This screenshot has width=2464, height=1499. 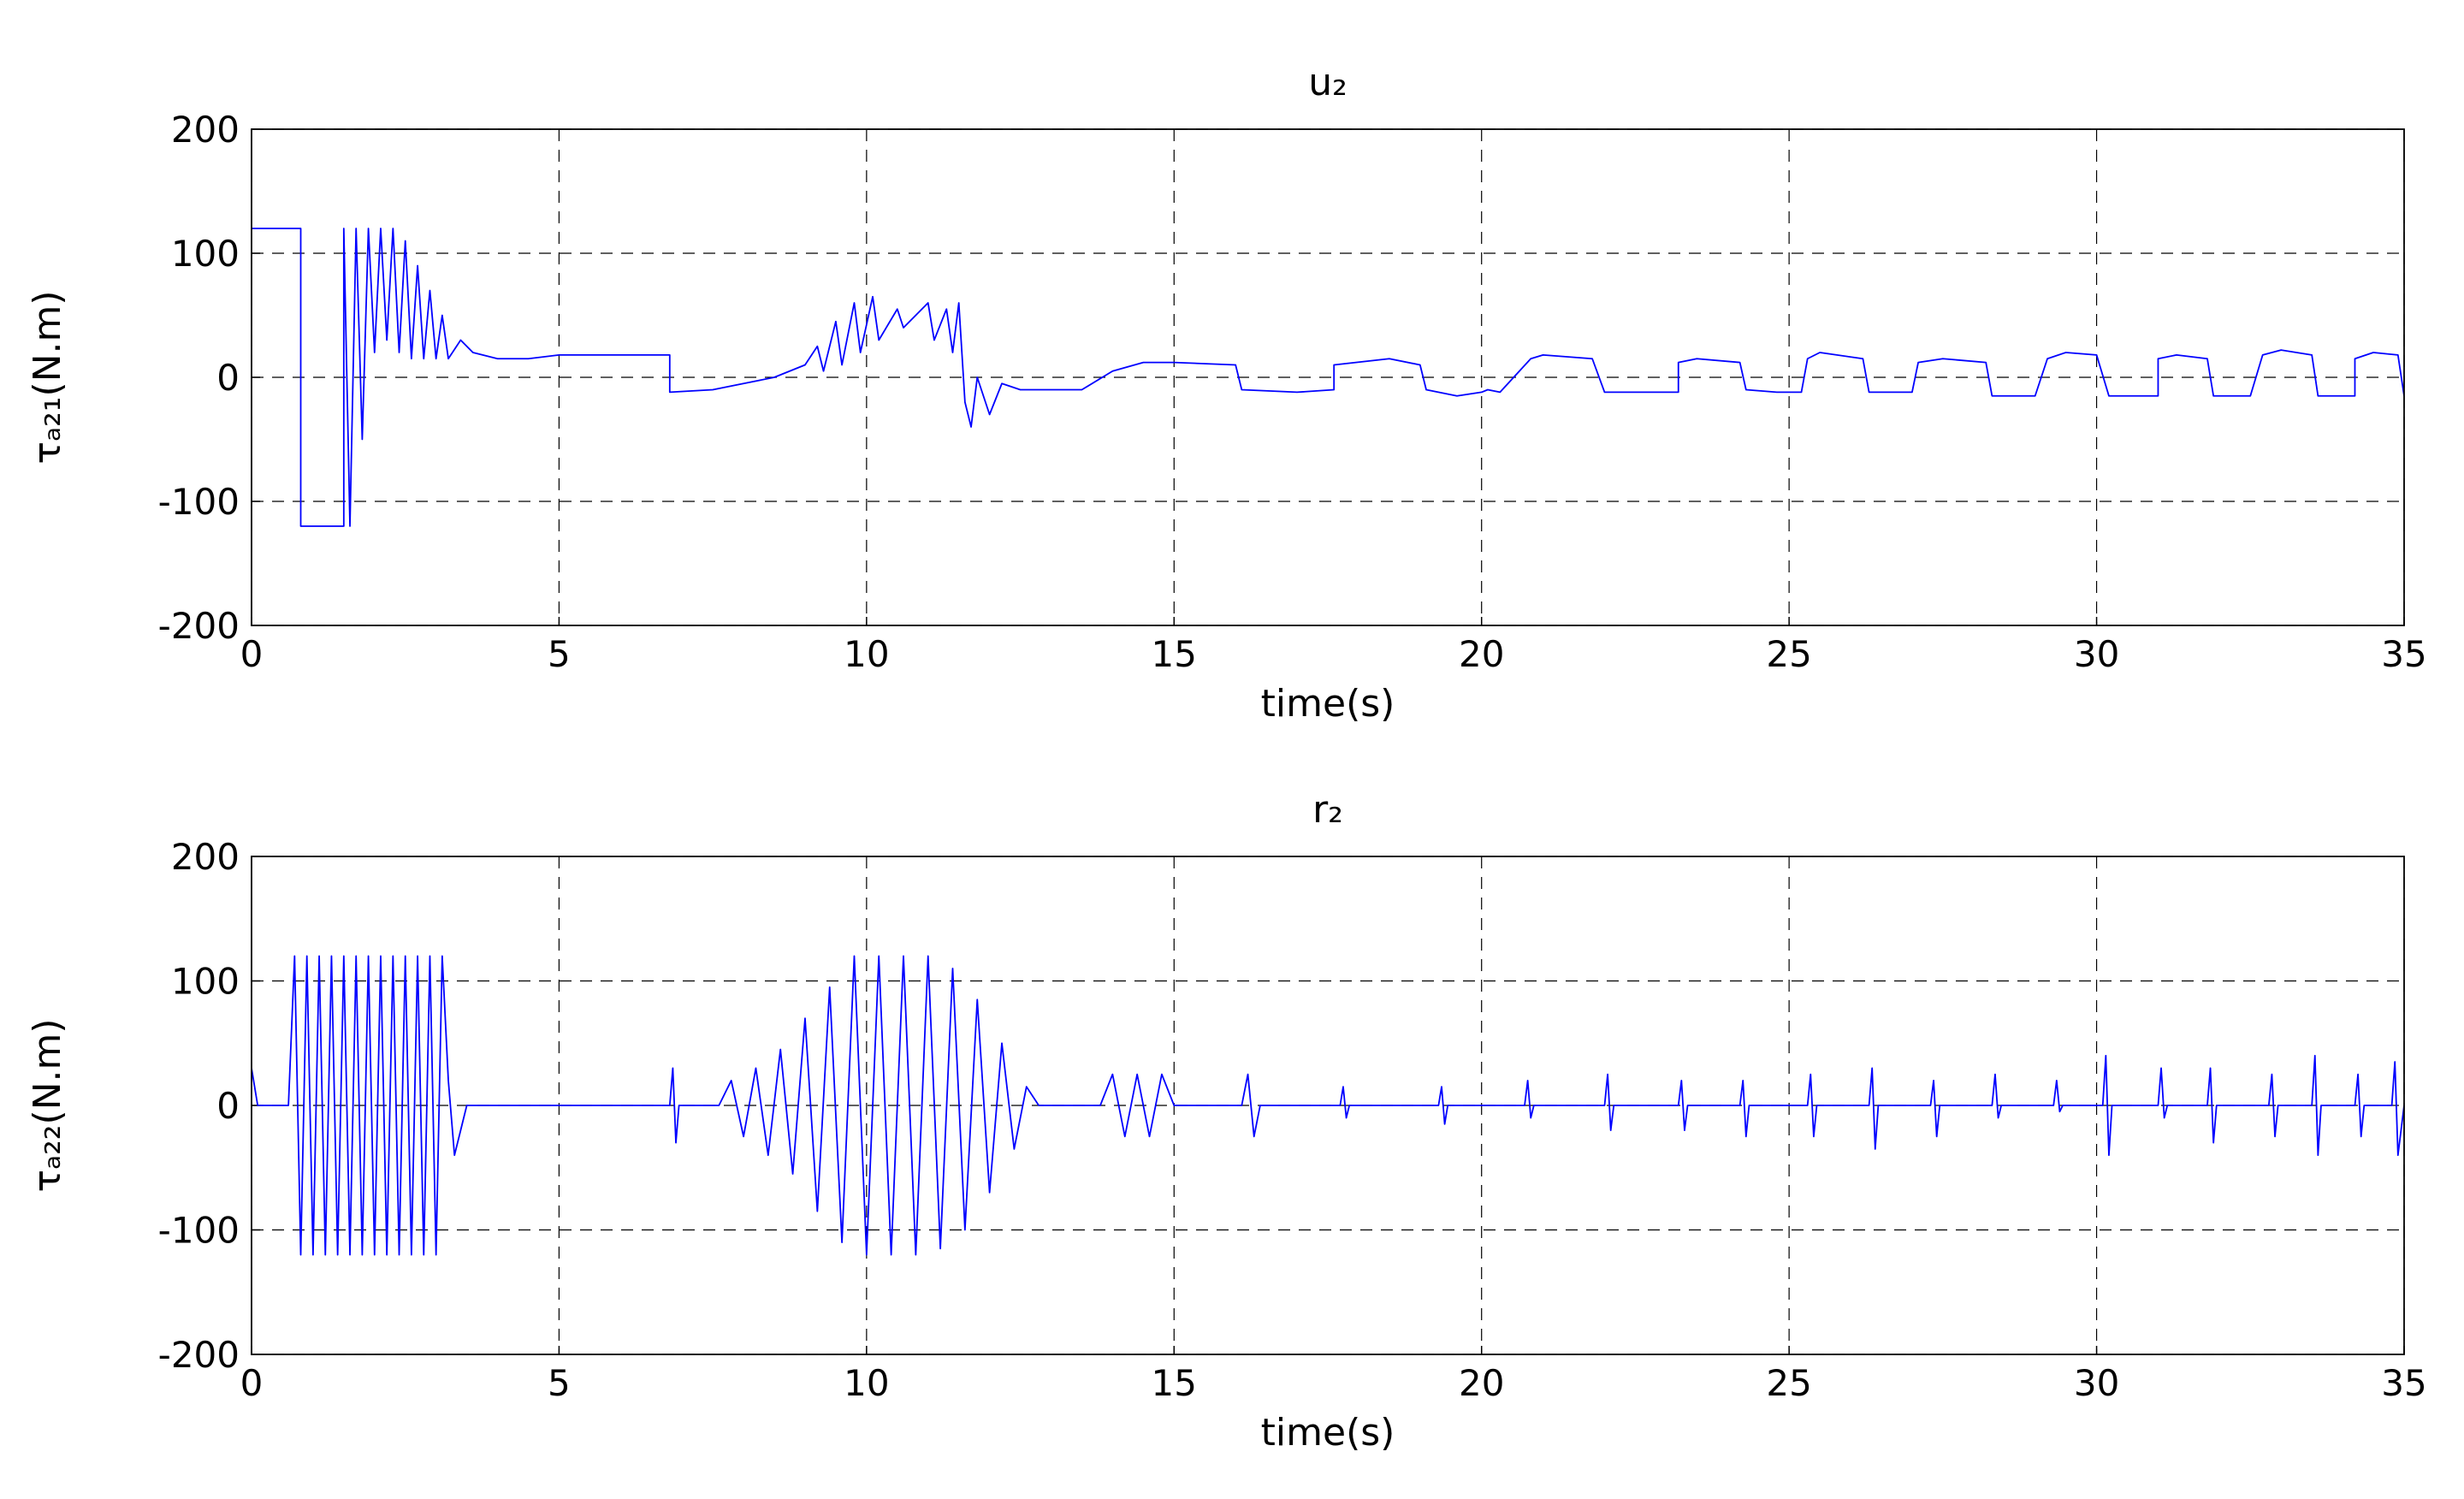 I want to click on y-axis-label: τₐ₂₂(N.m), so click(x=47, y=1105).